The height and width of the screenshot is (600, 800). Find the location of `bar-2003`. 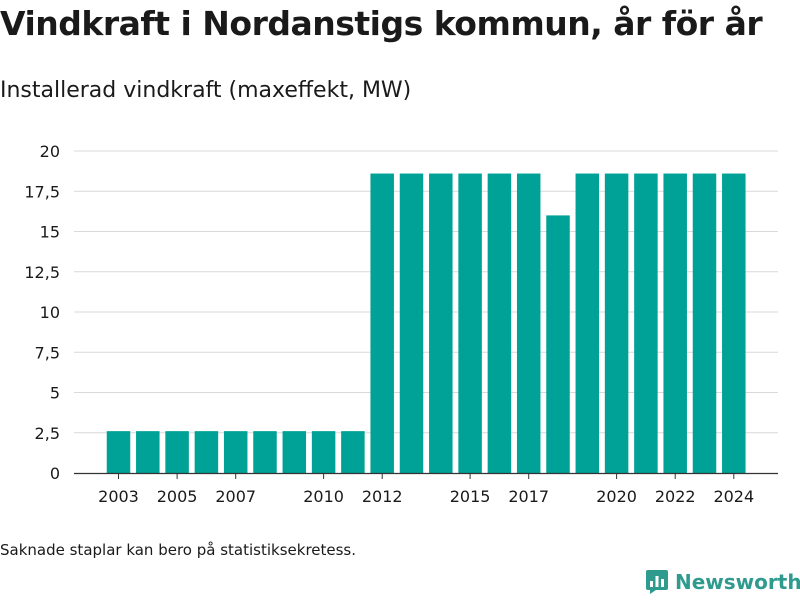

bar-2003 is located at coordinates (118, 452).